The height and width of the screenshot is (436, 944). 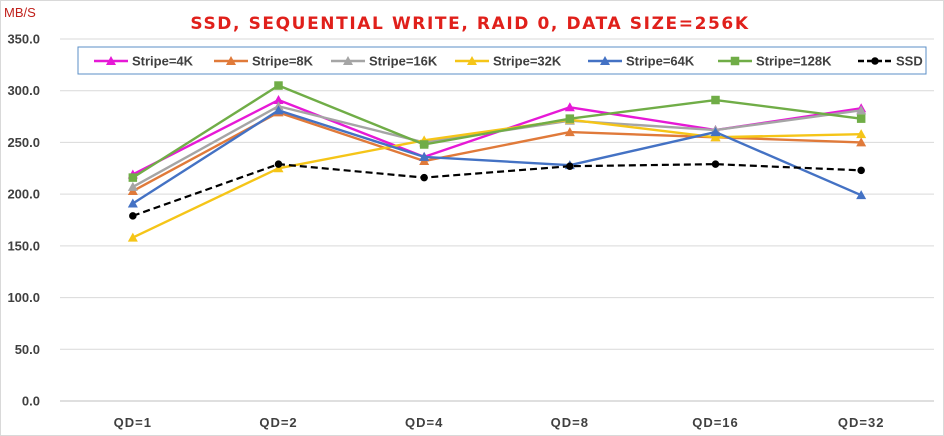 I want to click on legend-label: Stripe=64K, so click(x=660, y=61).